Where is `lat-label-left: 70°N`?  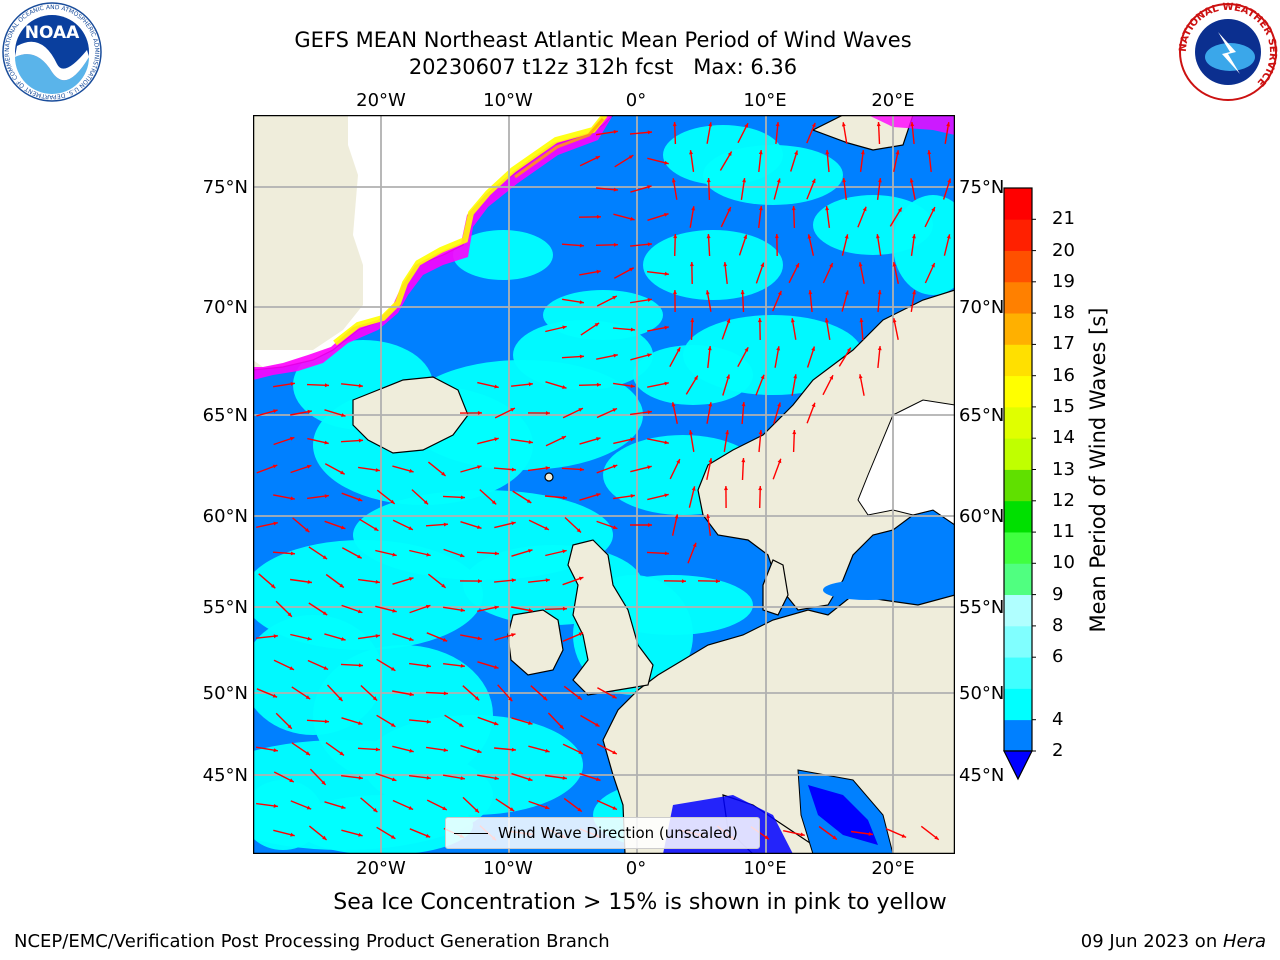
lat-label-left: 70°N is located at coordinates (225, 307).